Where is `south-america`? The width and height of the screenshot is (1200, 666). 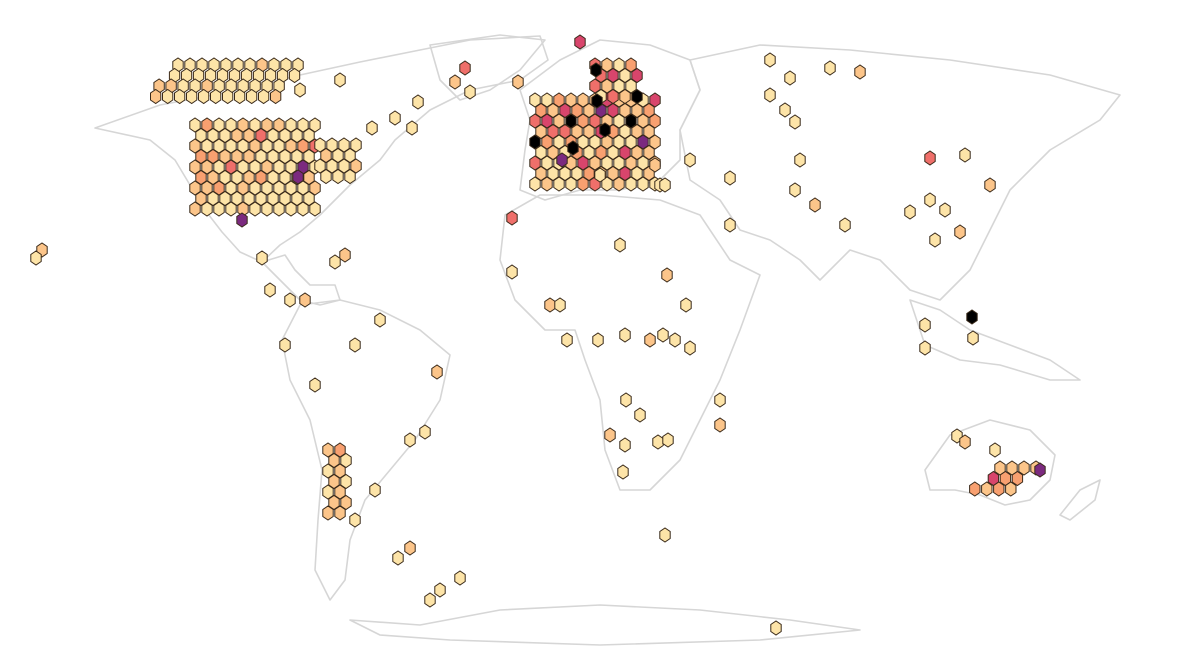 south-america is located at coordinates (366, 450).